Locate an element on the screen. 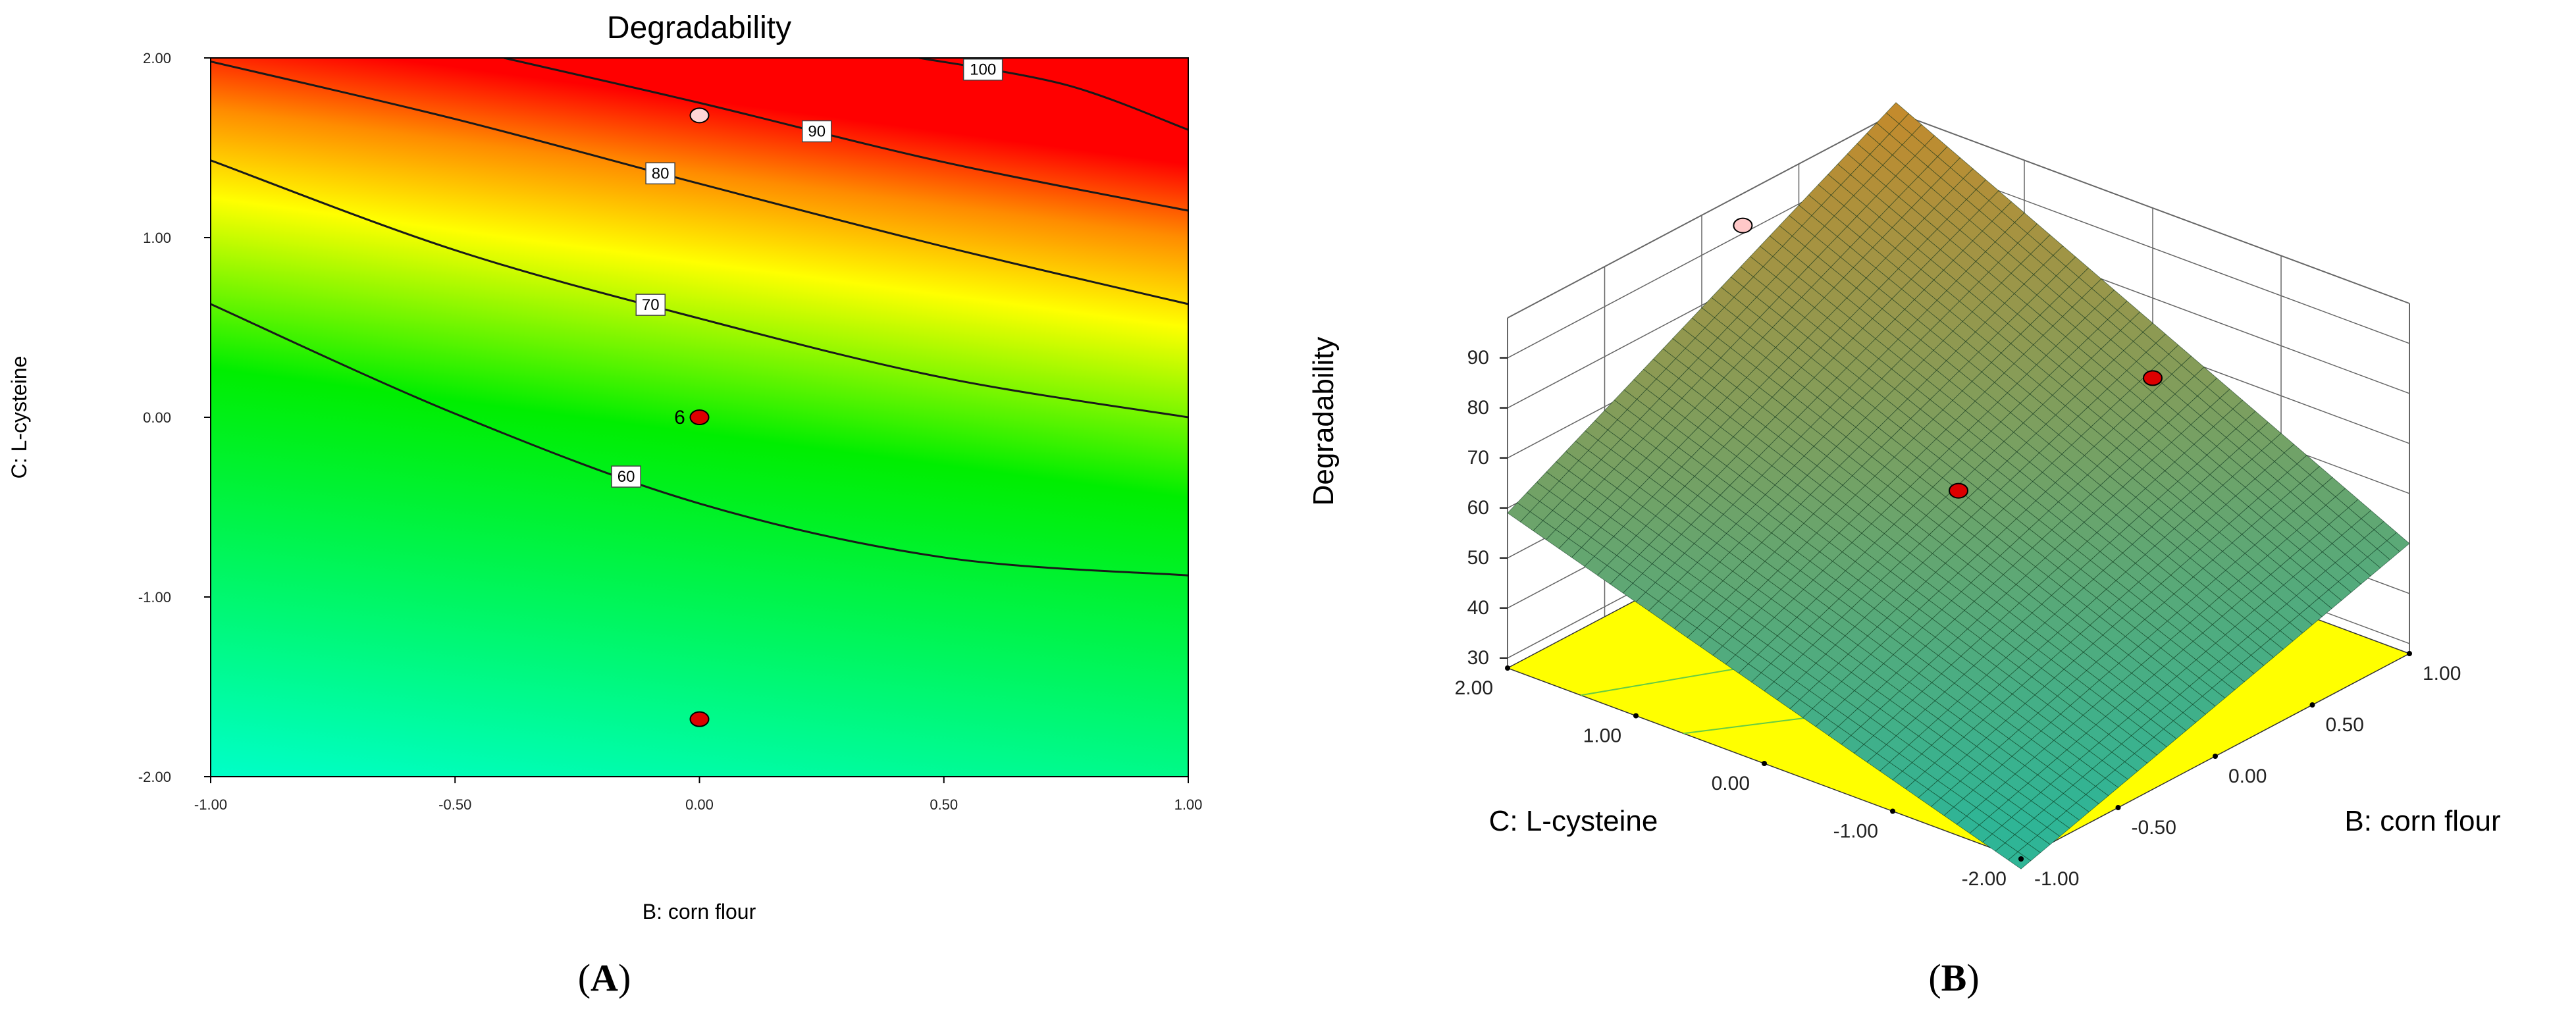  y-axis-ticks: -2.00 -1.00 0.00 1.00 2.00 is located at coordinates (174, 417).